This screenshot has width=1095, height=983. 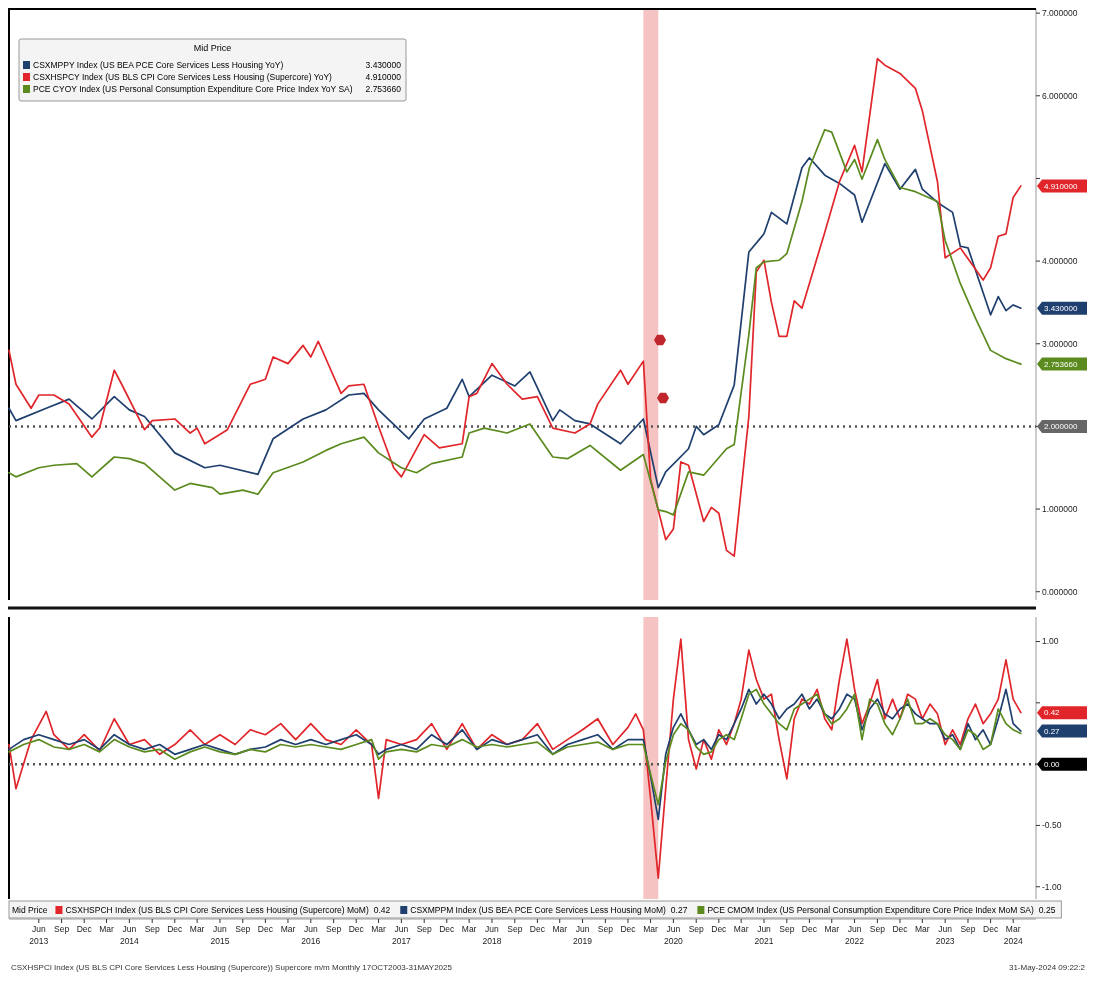 What do you see at coordinates (158, 64) in the screenshot?
I see `legend-label: CSXMPPY Index (US BEA PCE Core Services Less Housing YoY)` at bounding box center [158, 64].